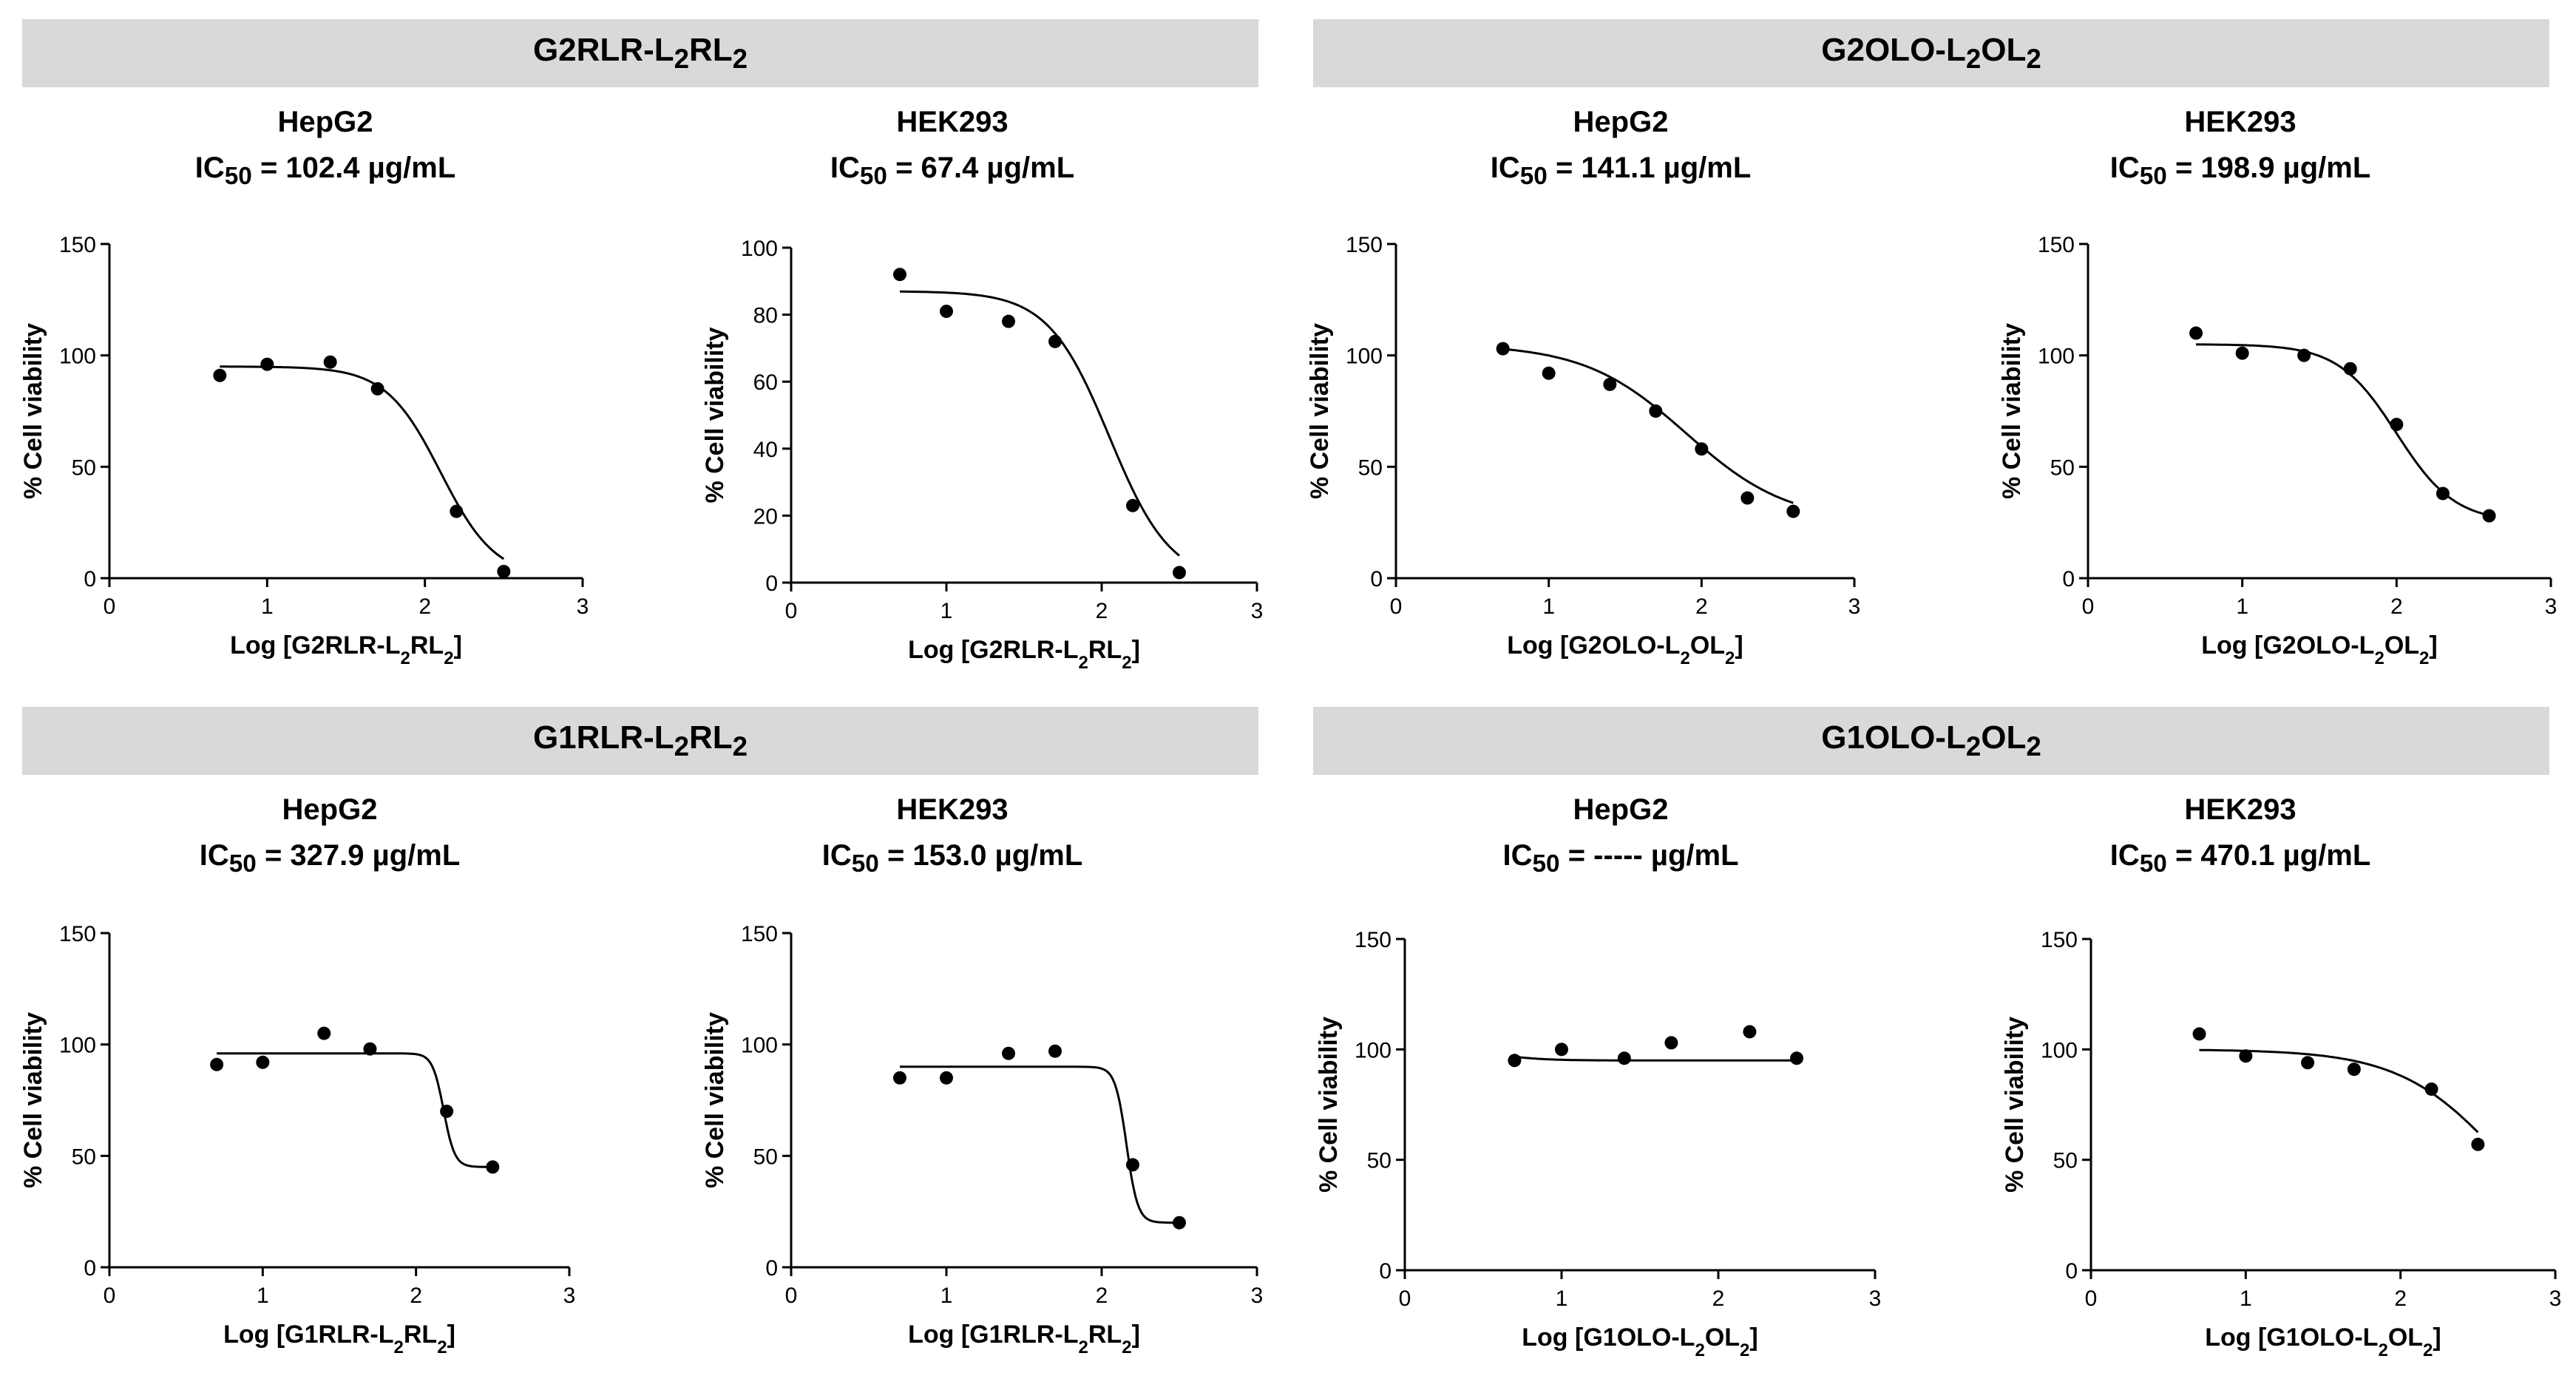  What do you see at coordinates (1621, 837) in the screenshot?
I see `panel-title: HepG2 IC50 = ----- µg/mL` at bounding box center [1621, 837].